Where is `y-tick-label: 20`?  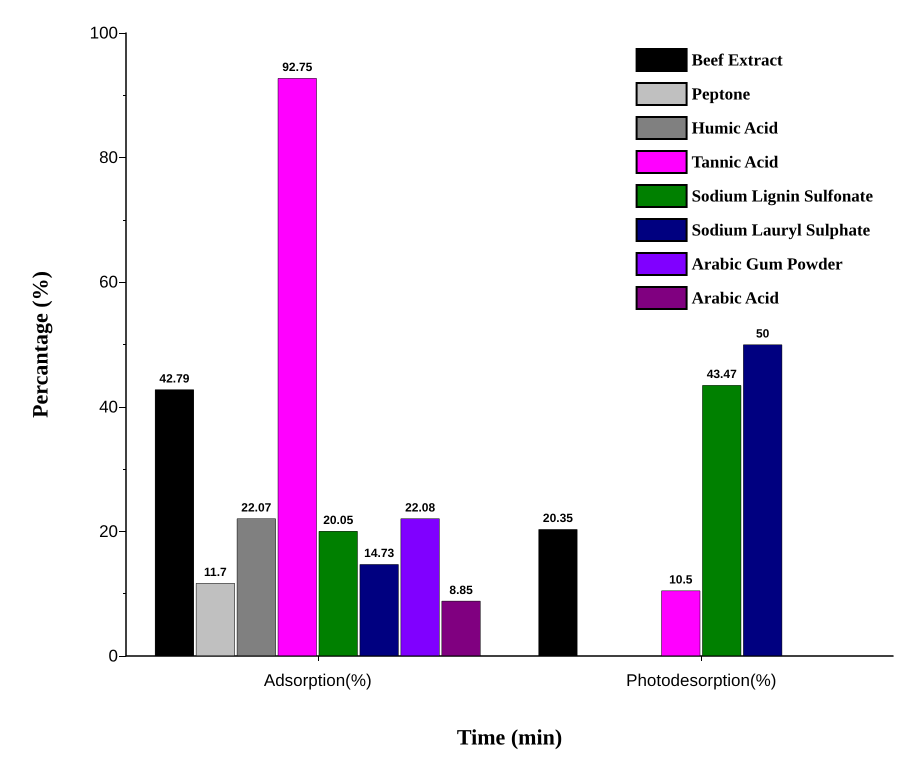 y-tick-label: 20 is located at coordinates (108, 531).